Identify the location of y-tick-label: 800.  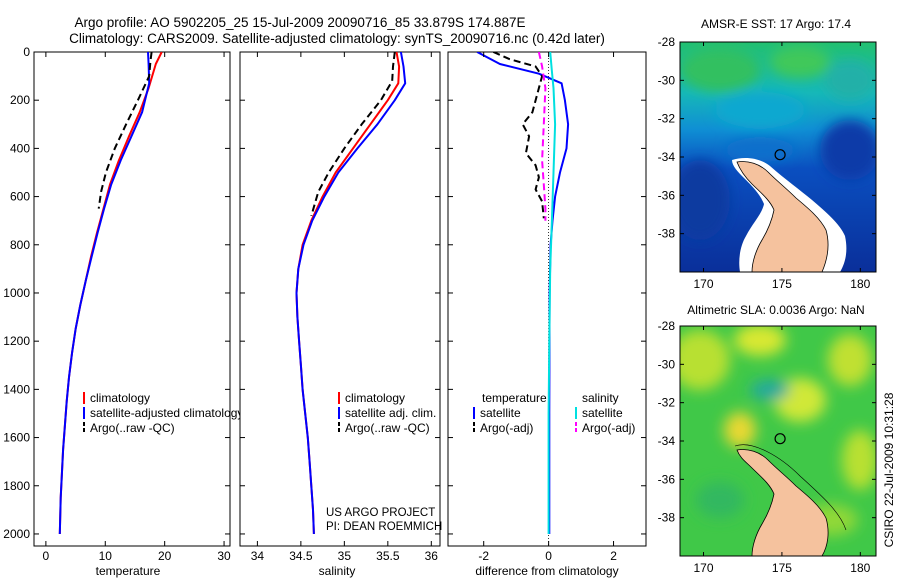
(20, 245).